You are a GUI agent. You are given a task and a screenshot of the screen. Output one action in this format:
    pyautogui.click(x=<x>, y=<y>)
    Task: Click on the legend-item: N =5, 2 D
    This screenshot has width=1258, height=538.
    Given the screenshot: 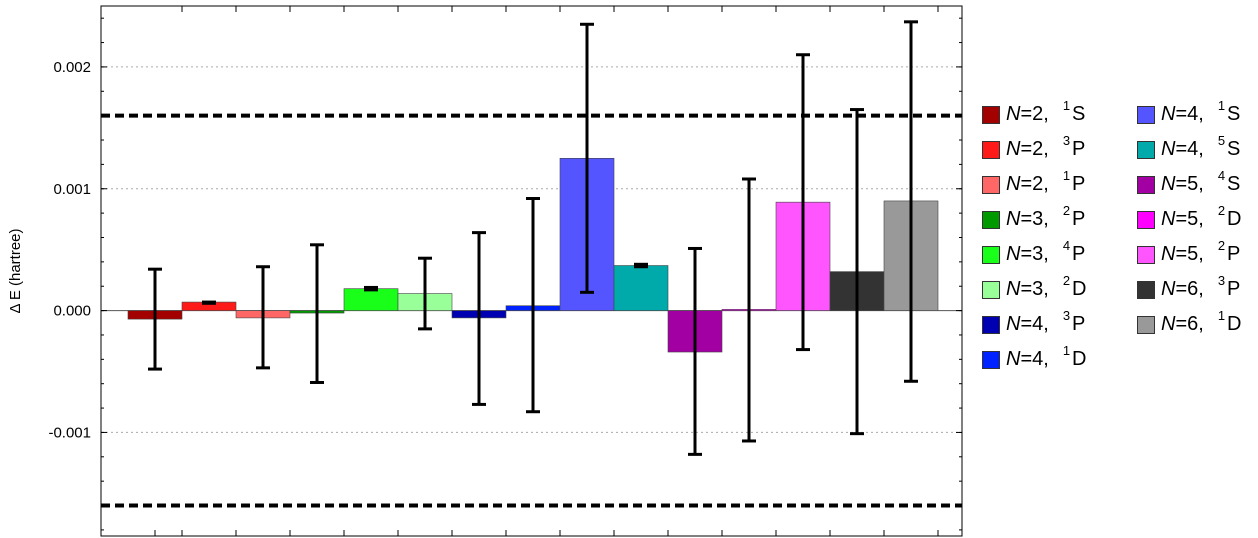 What is the action you would take?
    pyautogui.click(x=1189, y=216)
    